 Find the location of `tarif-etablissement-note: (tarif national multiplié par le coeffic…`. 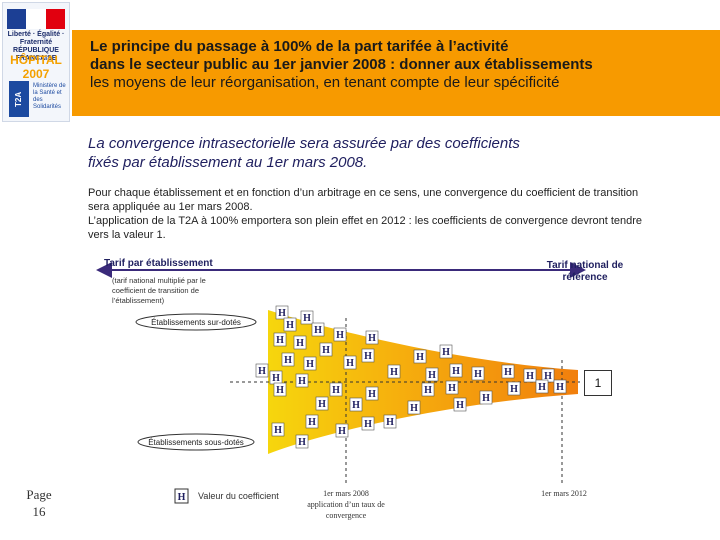

tarif-etablissement-note: (tarif national multiplié par le coeffic… is located at coordinates (159, 290).